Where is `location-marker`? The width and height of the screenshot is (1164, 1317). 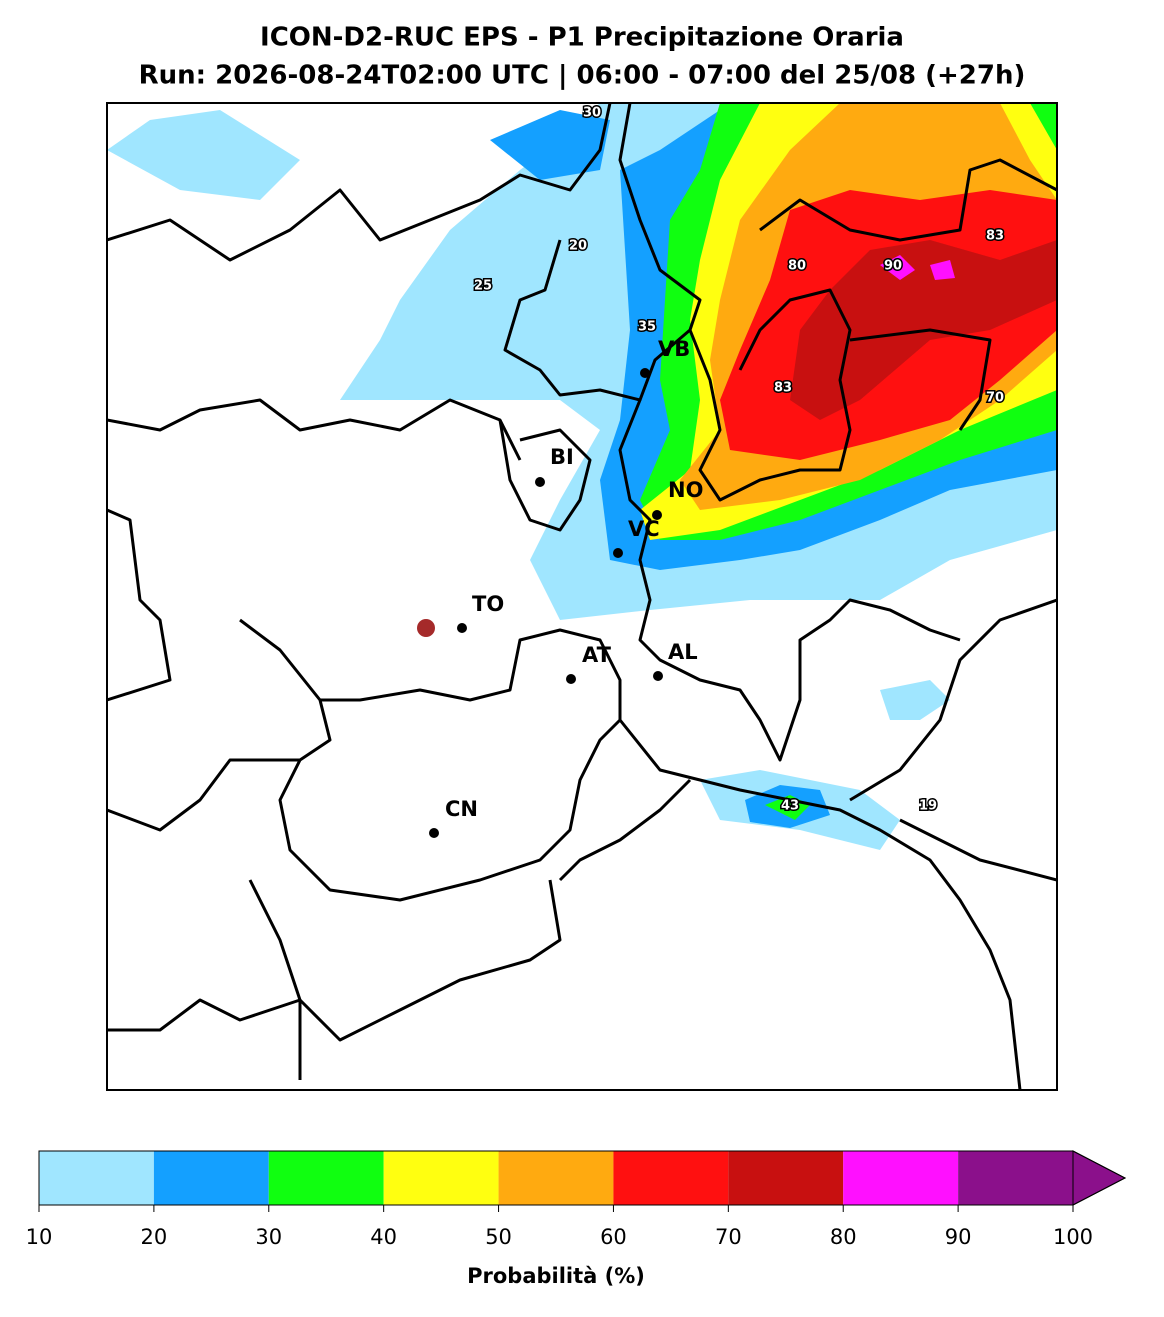 location-marker is located at coordinates (426, 628).